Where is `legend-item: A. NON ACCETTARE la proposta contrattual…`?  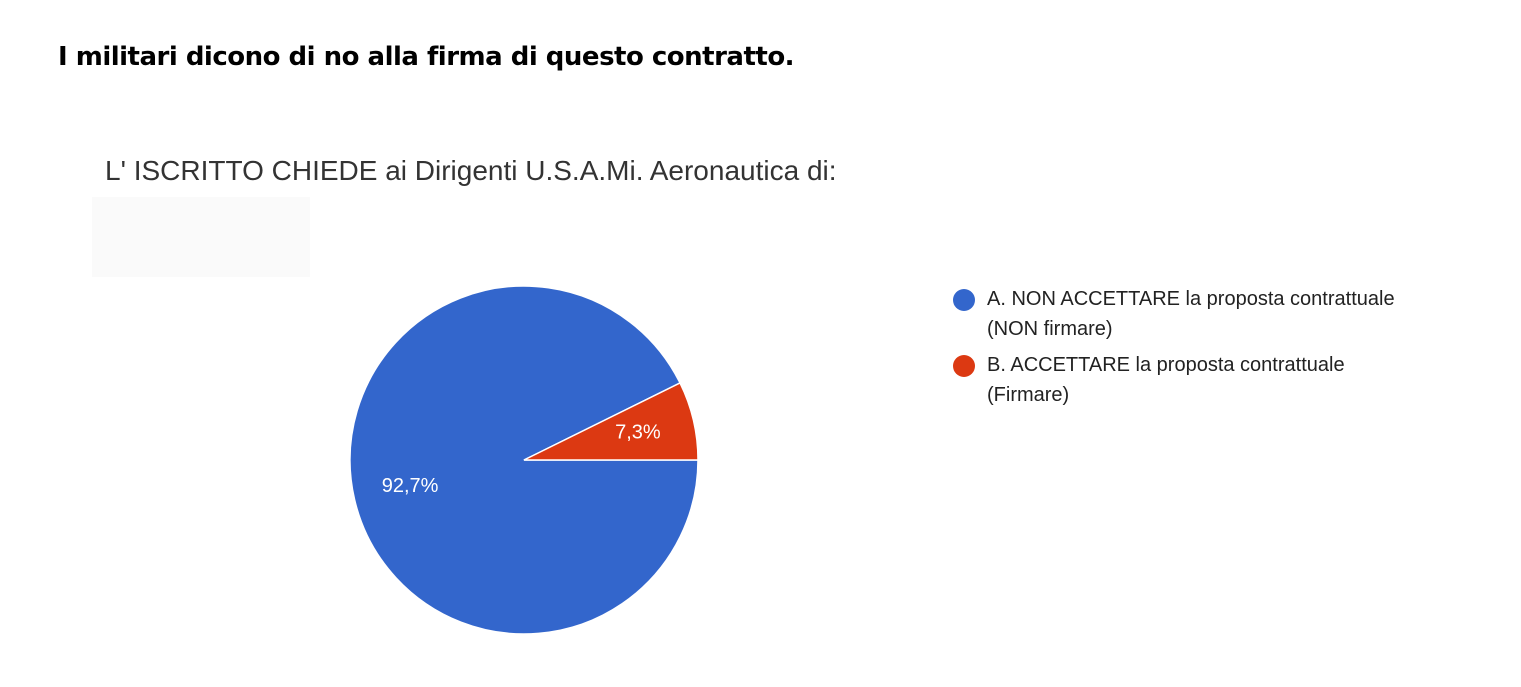
legend-item: A. NON ACCETTARE la proposta contrattual… is located at coordinates (1182, 314).